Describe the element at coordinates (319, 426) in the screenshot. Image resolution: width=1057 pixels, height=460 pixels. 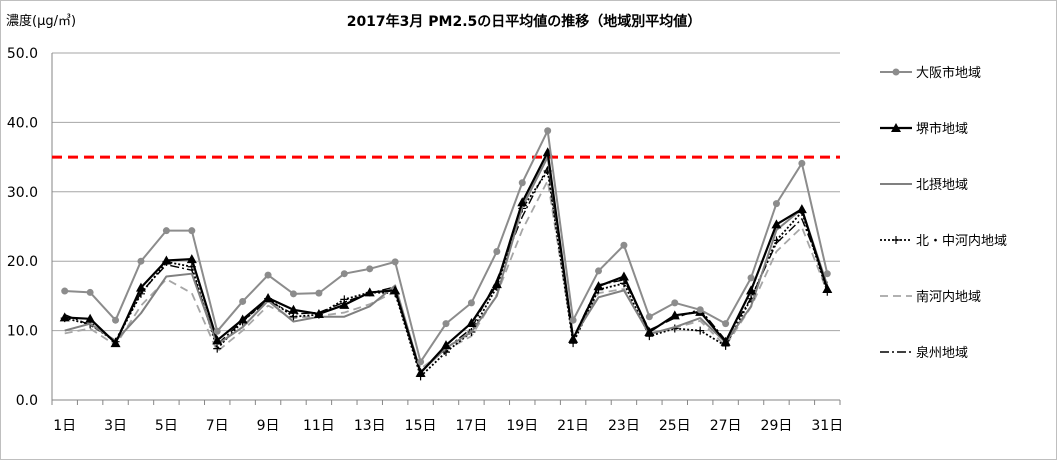
I see `x-tick-label: 11日` at that location.